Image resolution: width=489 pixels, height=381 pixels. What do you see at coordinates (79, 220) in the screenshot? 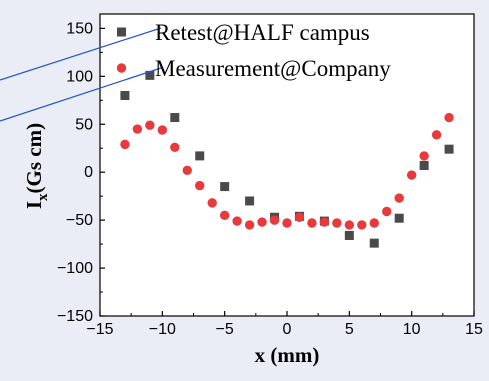
I see `y-tick-label: −50` at bounding box center [79, 220].